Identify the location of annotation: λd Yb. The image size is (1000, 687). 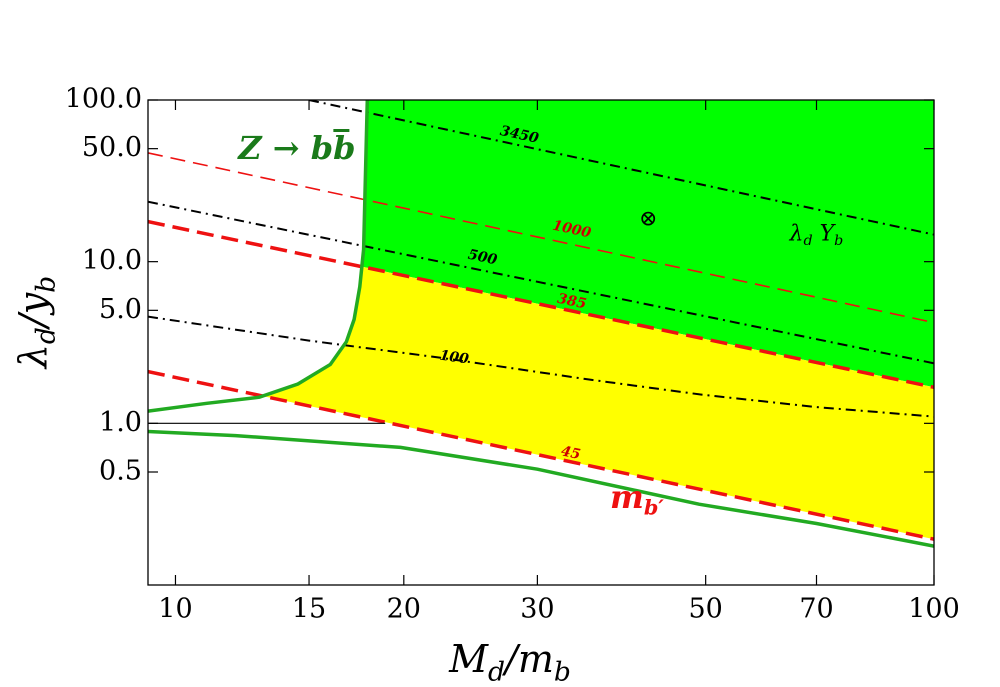
(816, 236).